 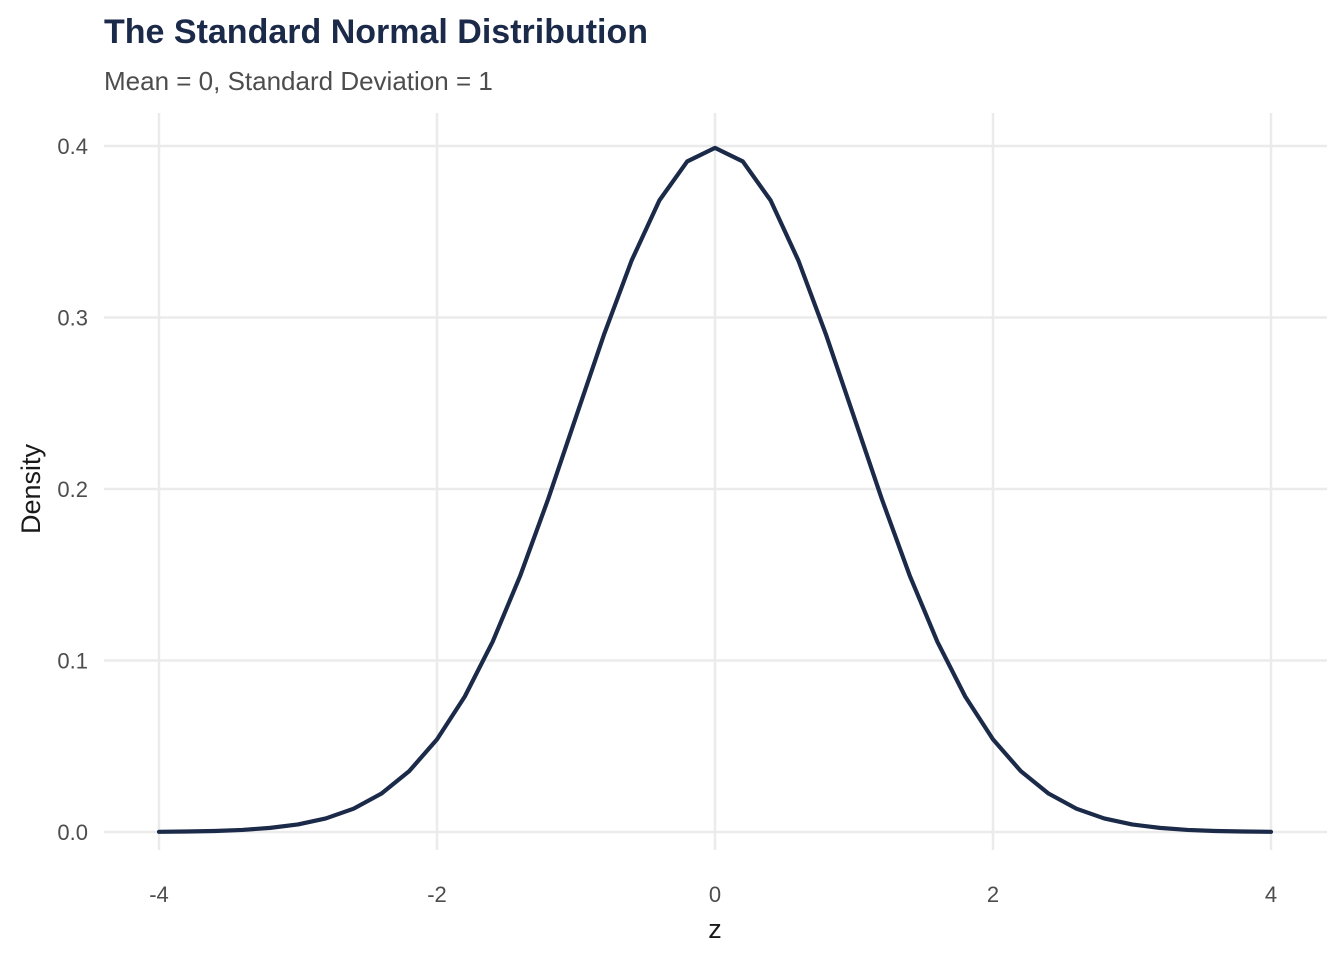 I want to click on y-tick-label: 0.0, so click(x=72, y=832).